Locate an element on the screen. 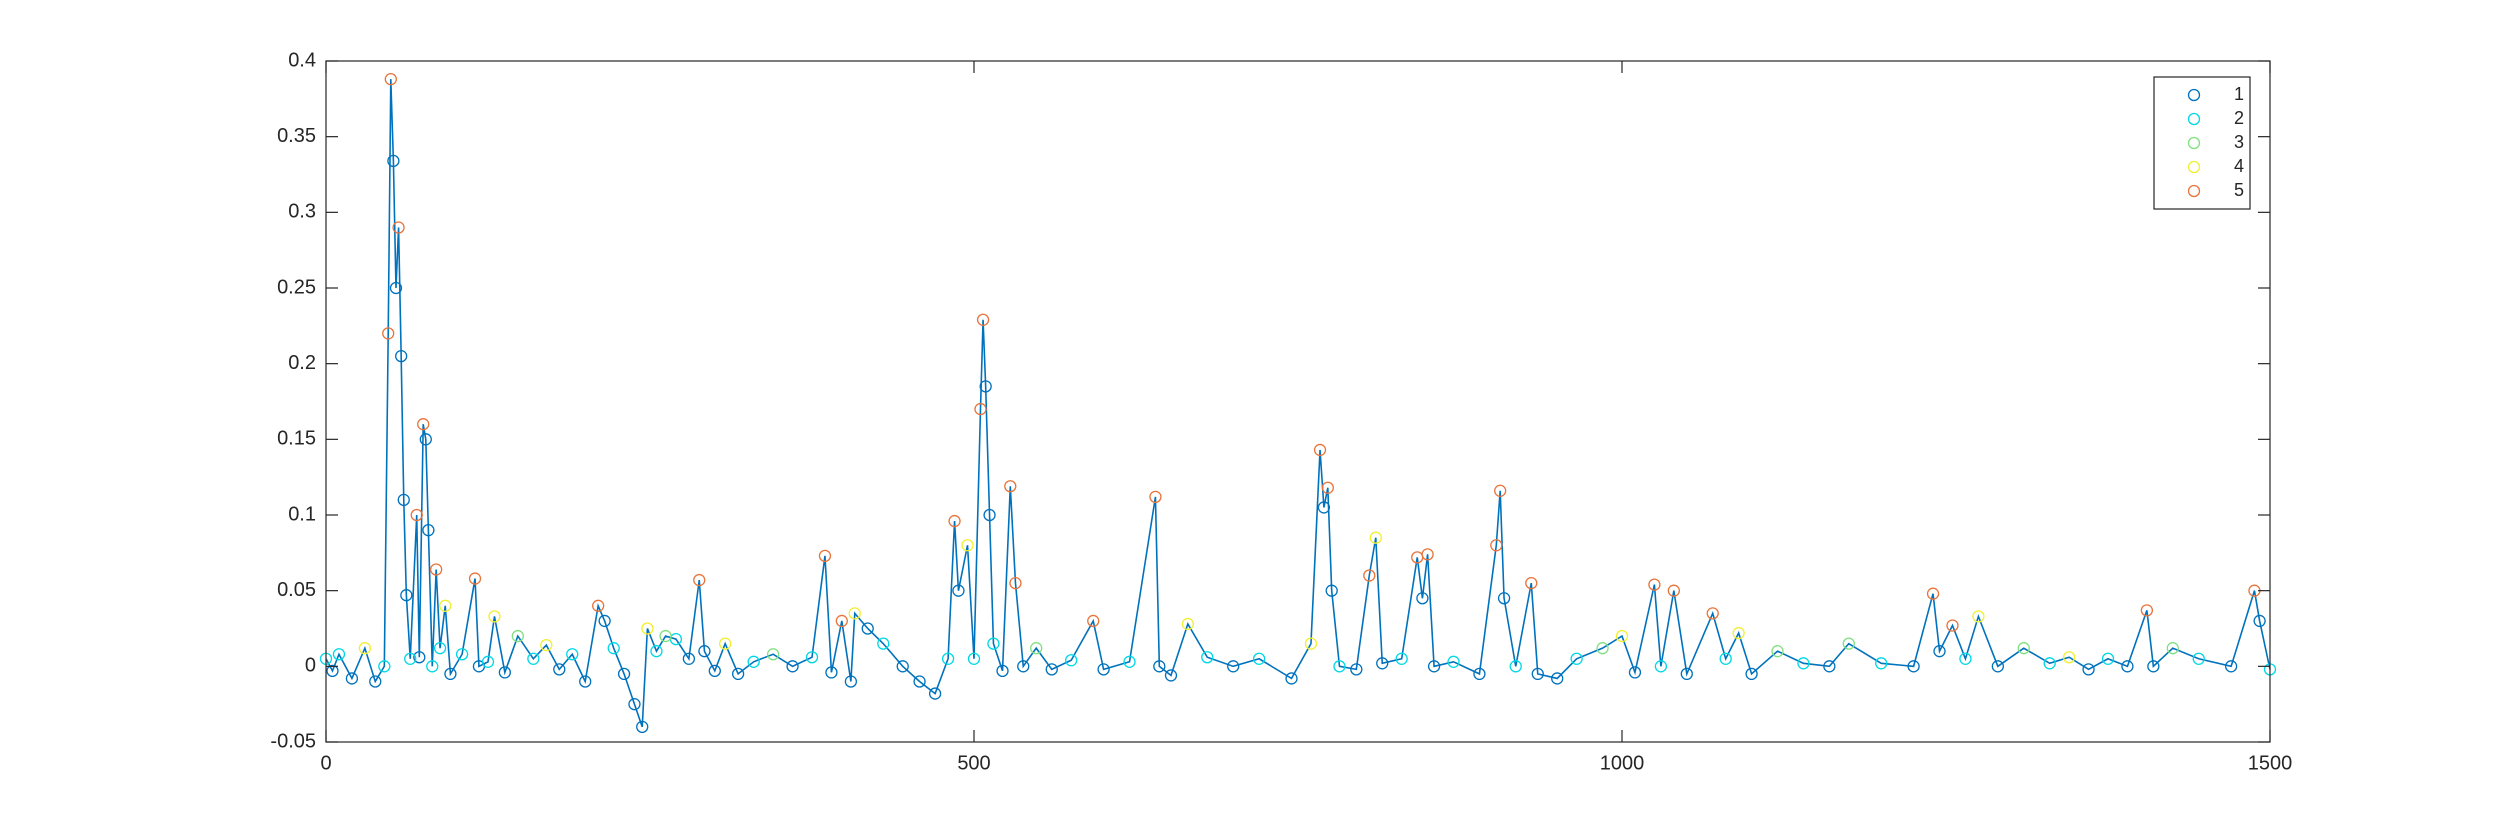  legend-label: 4 is located at coordinates (2239, 166).